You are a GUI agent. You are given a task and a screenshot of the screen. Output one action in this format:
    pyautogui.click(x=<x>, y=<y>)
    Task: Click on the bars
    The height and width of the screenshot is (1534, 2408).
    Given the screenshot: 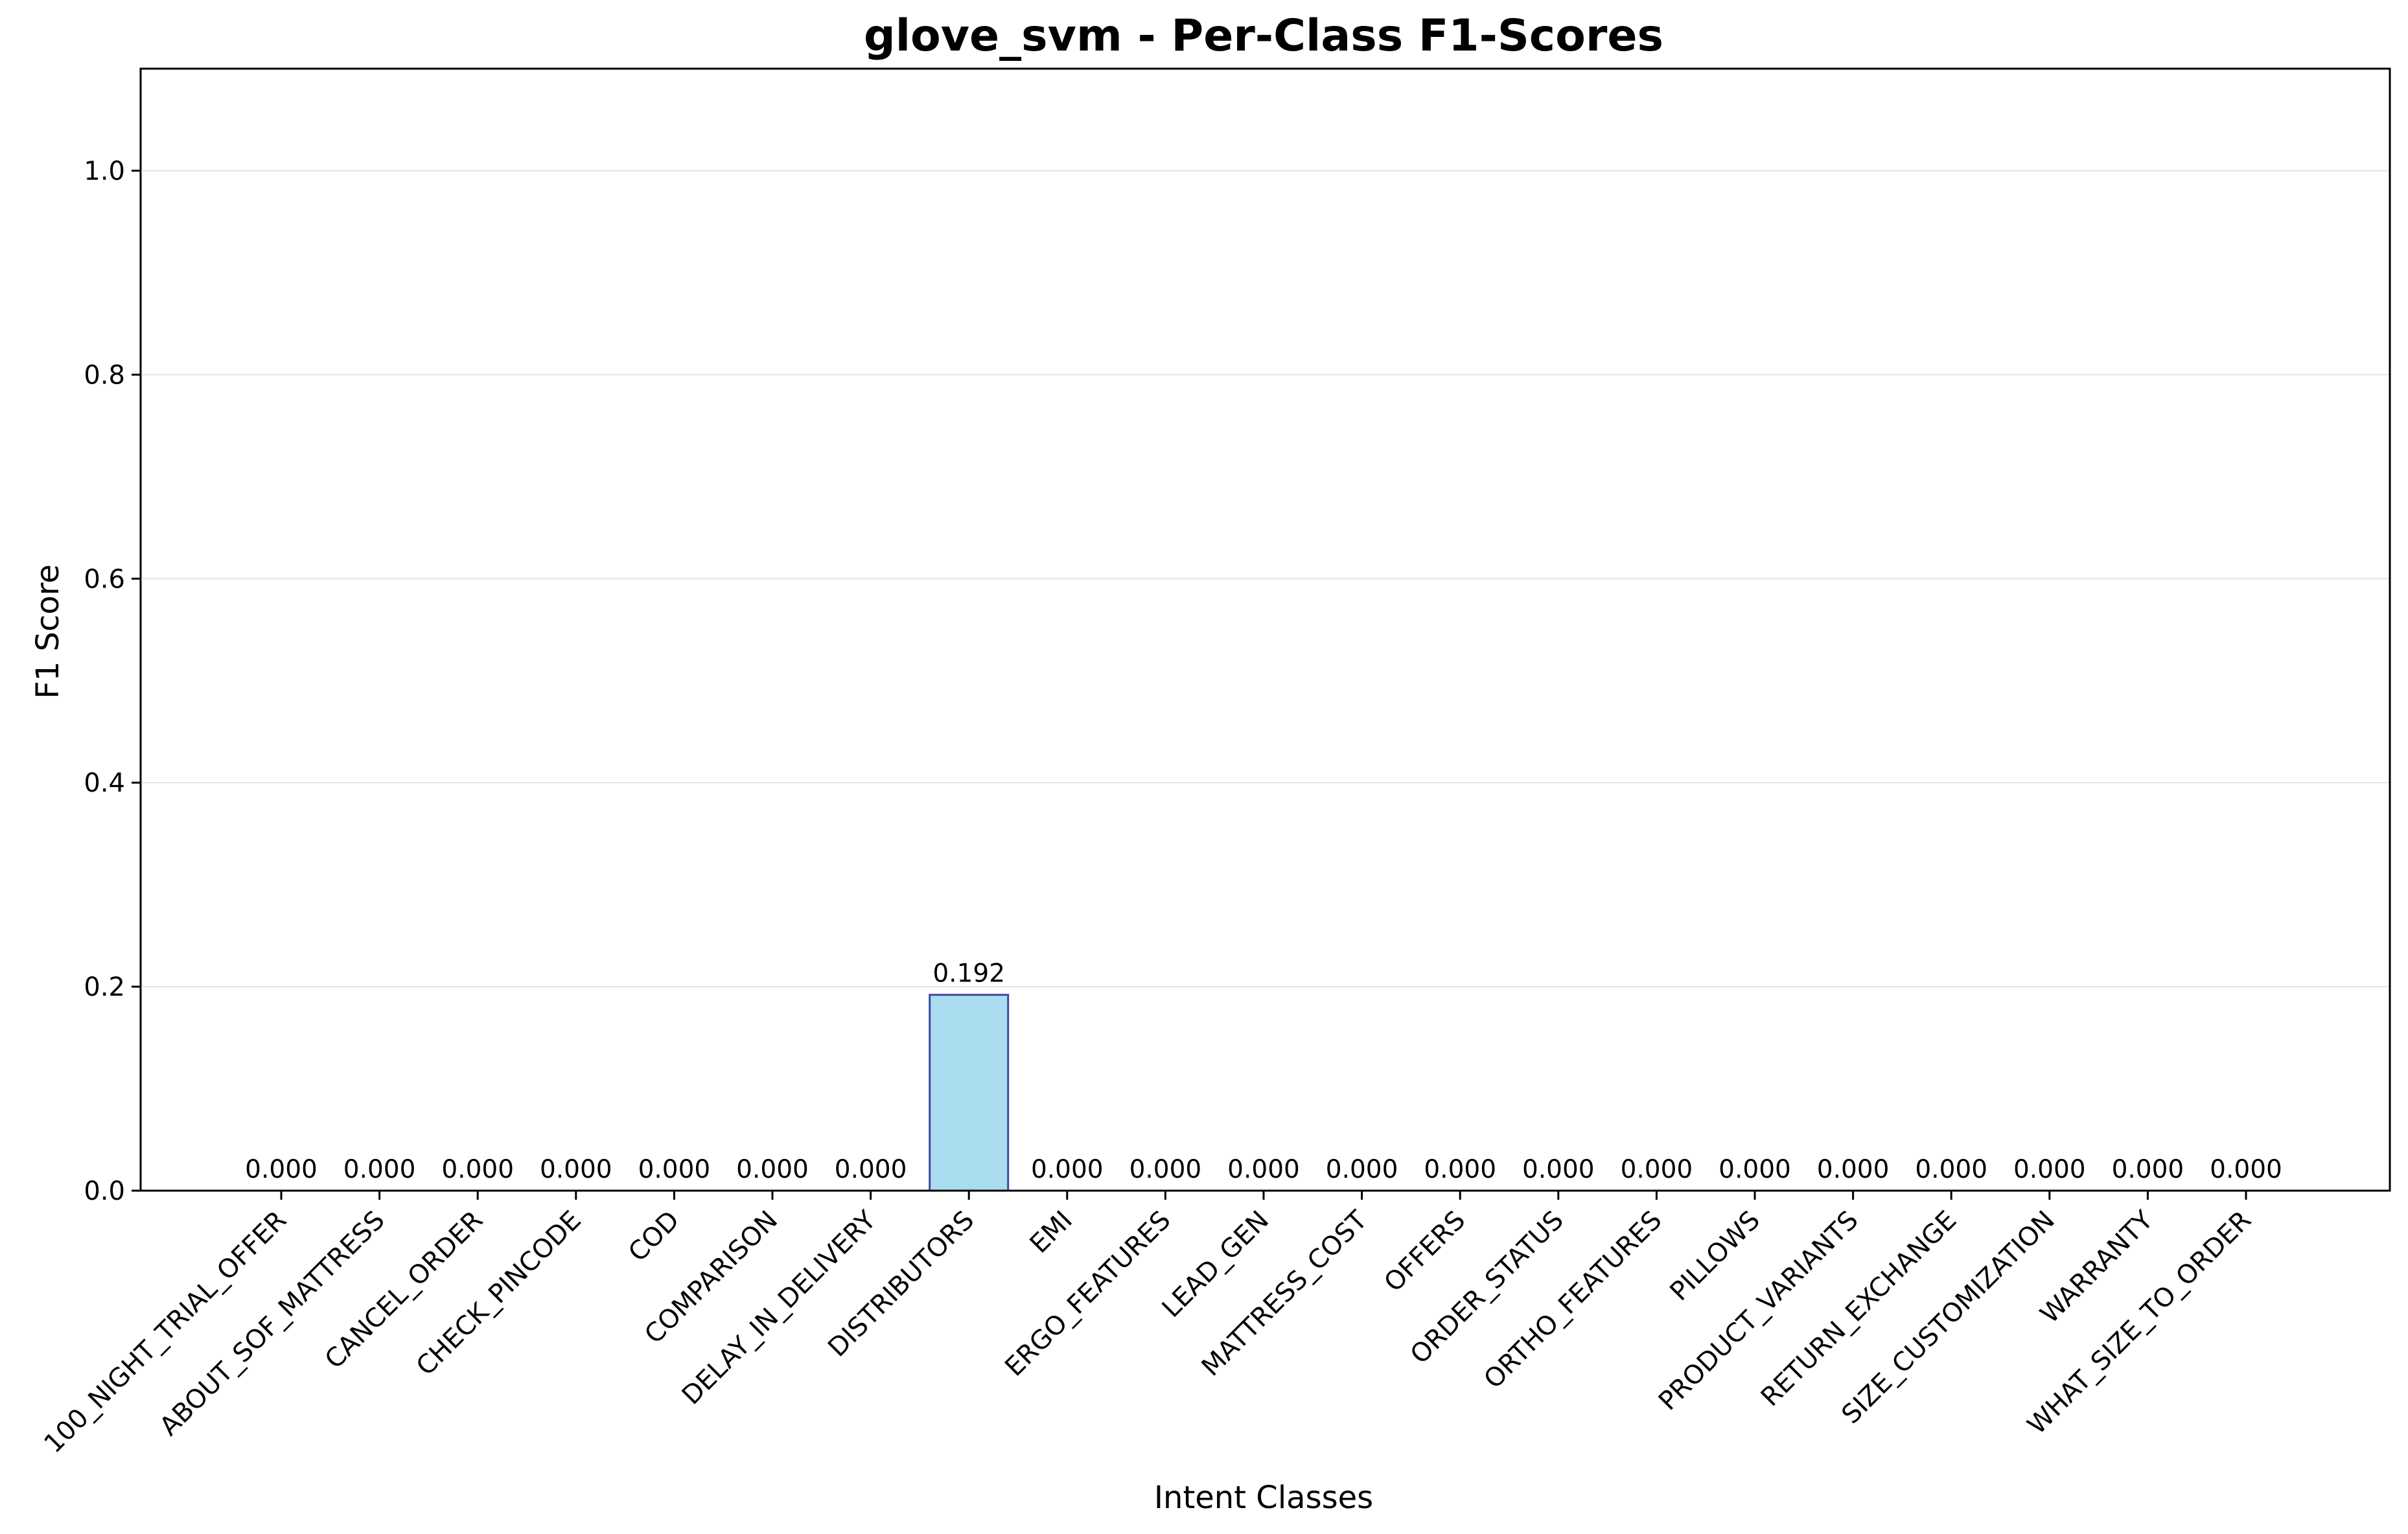 What is the action you would take?
    pyautogui.click(x=969, y=1093)
    